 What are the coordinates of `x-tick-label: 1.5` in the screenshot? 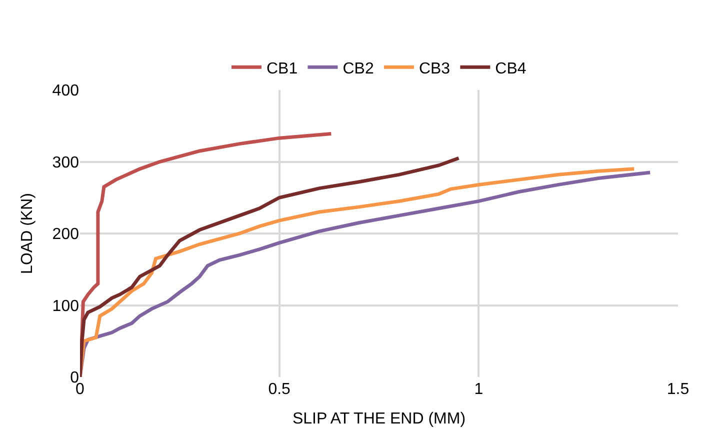 It's located at (678, 389).